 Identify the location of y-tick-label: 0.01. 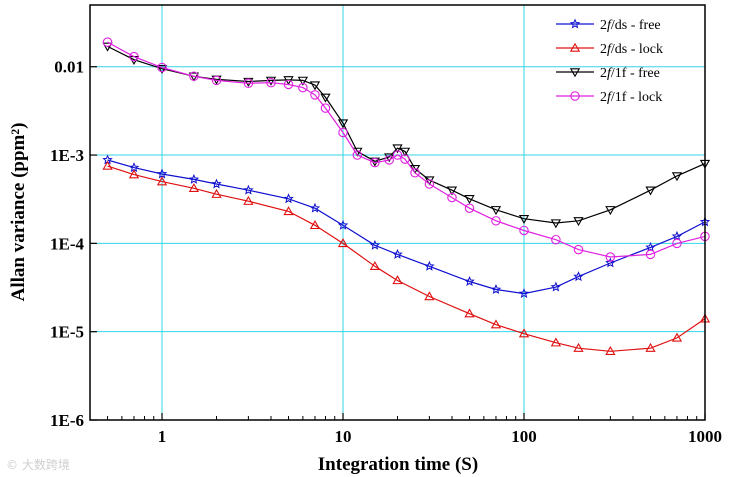
(69, 67).